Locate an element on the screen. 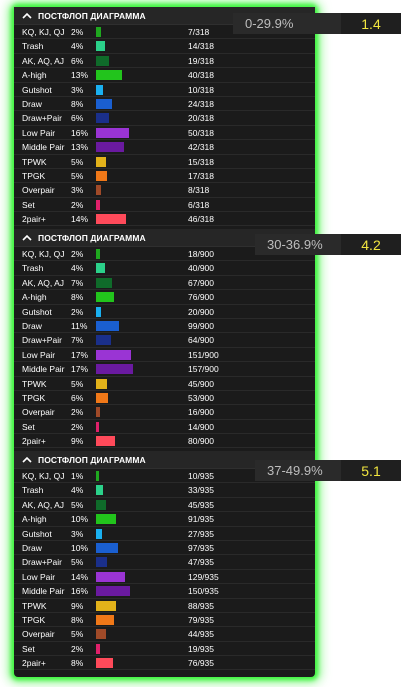 The image size is (420, 687). table-row: Draw 8% 24/318 is located at coordinates (164, 104).